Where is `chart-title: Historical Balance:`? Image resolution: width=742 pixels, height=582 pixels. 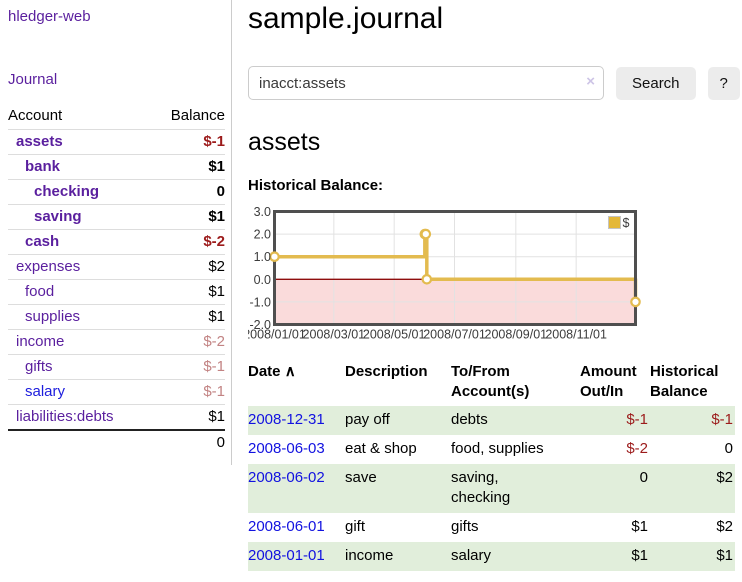
chart-title: Historical Balance: is located at coordinates (316, 185).